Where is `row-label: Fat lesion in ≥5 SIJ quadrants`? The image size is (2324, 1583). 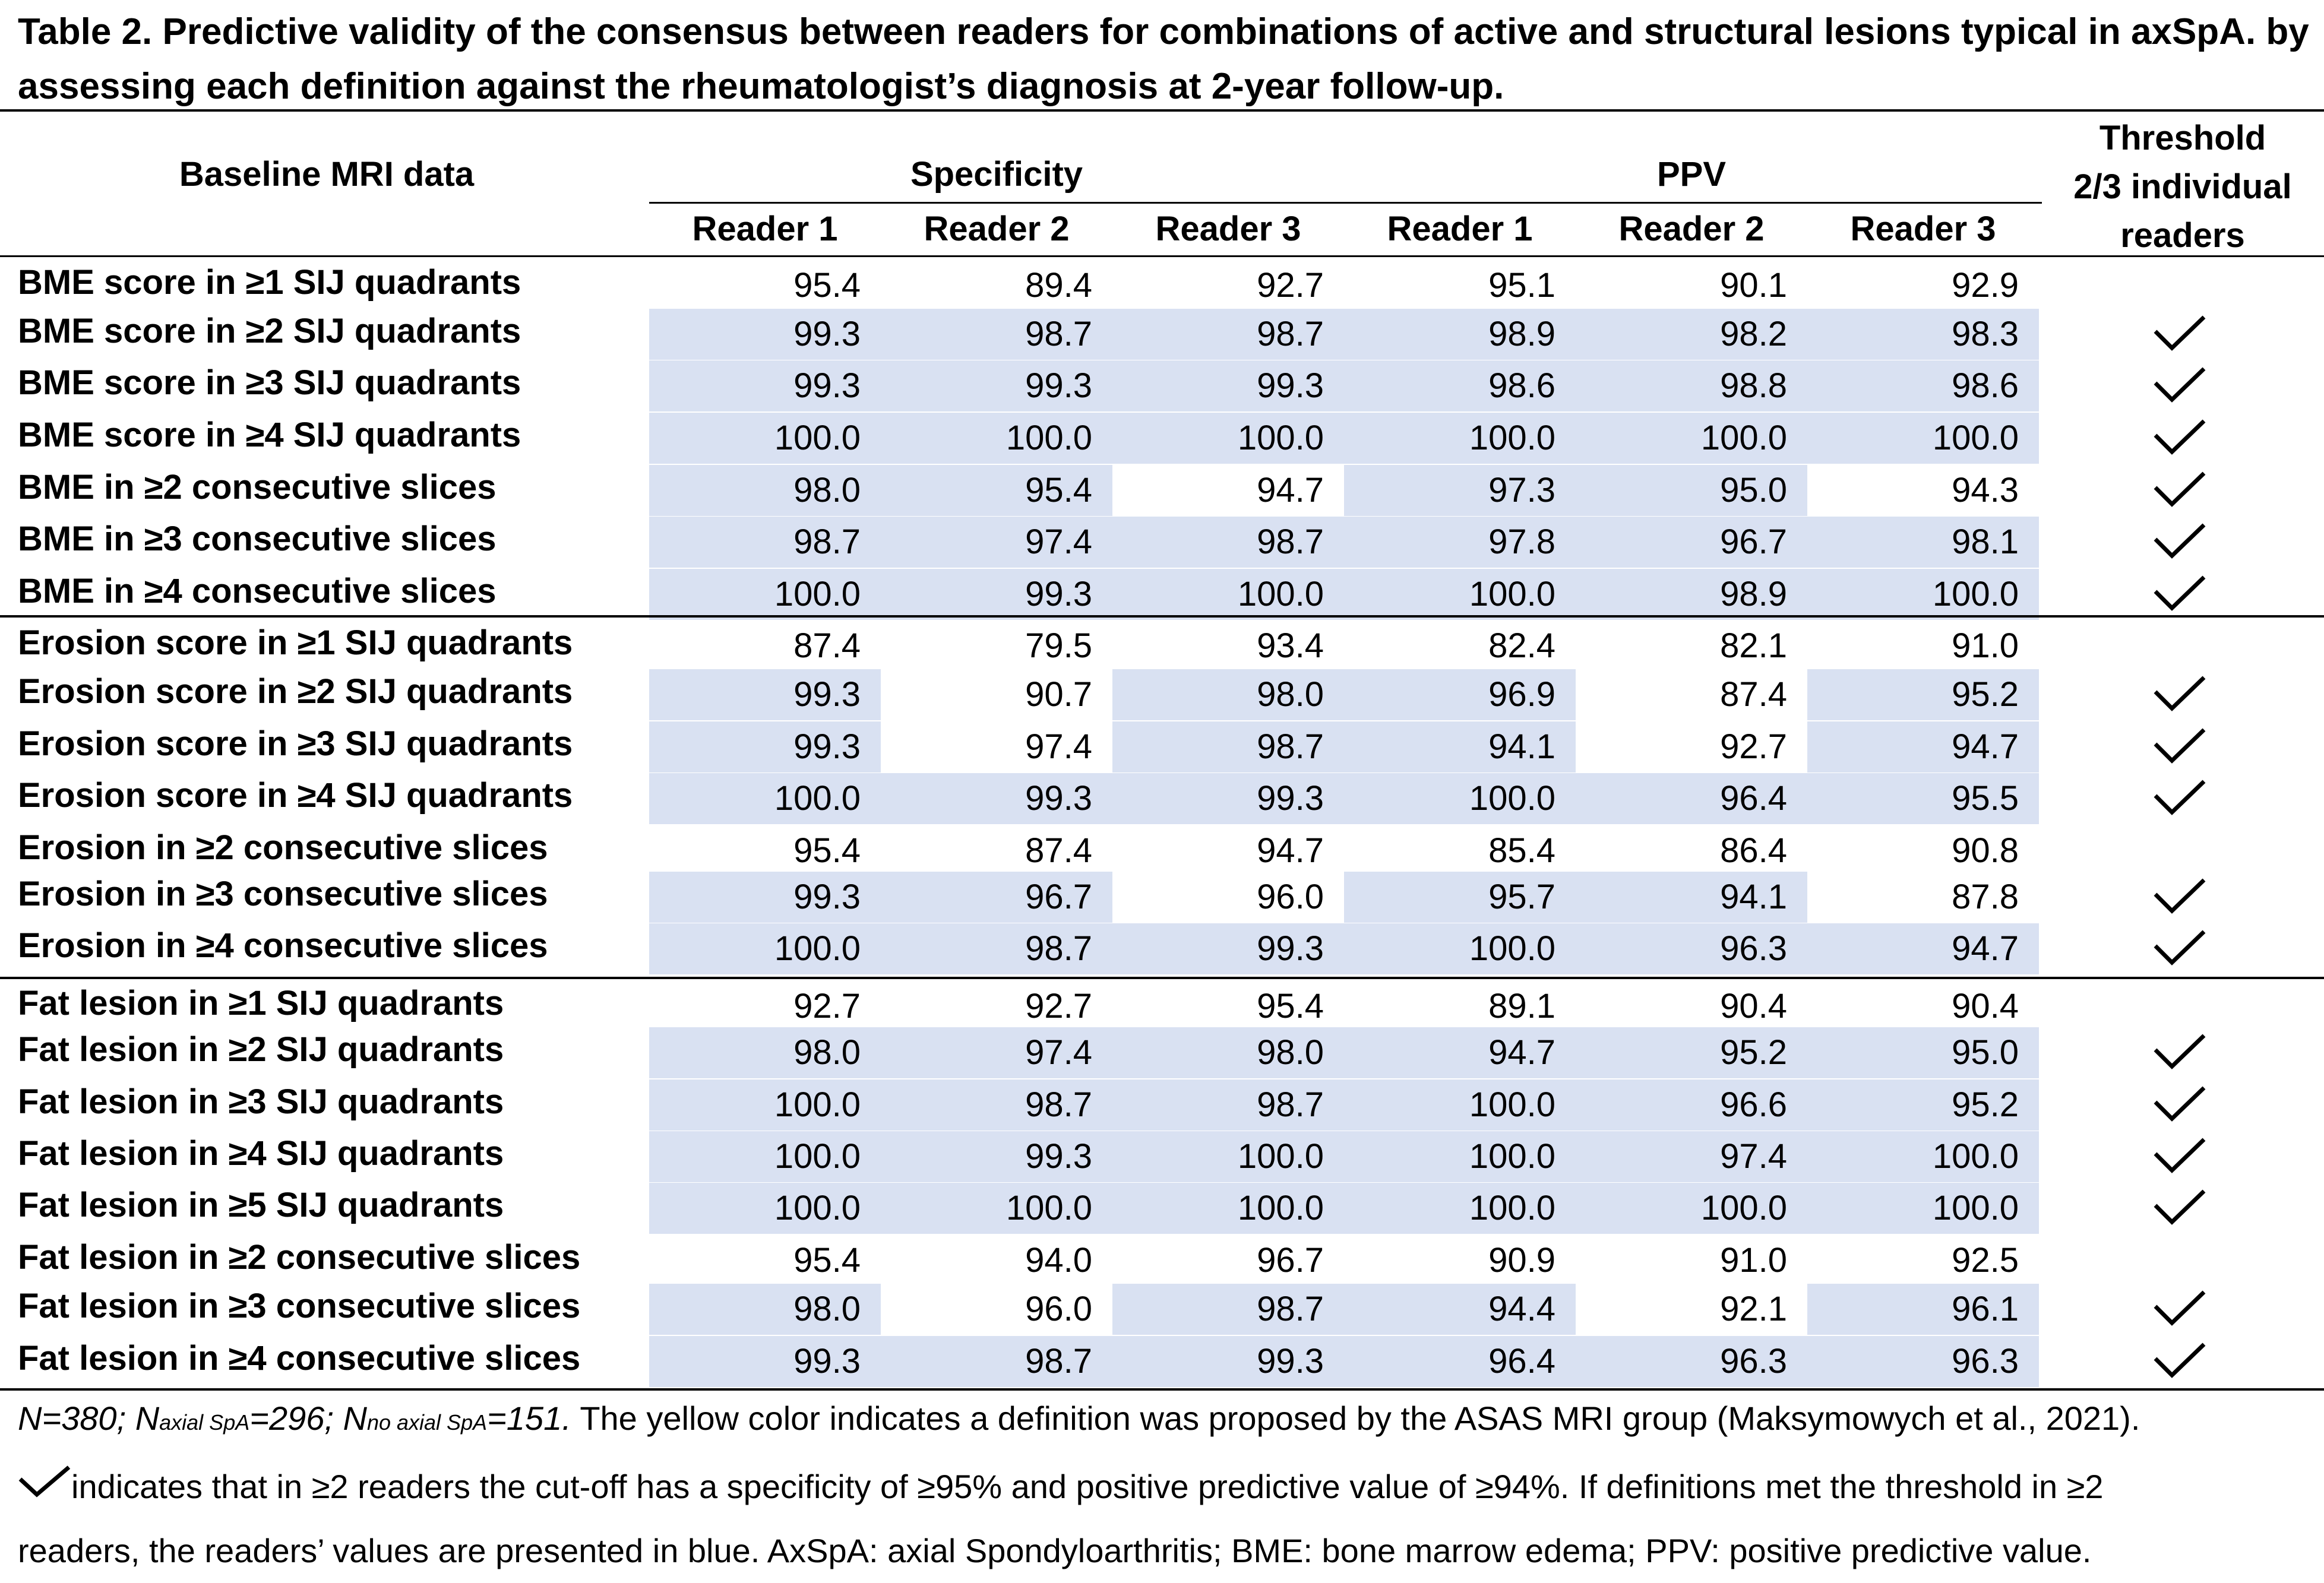
row-label: Fat lesion in ≥5 SIJ quadrants is located at coordinates (261, 1205).